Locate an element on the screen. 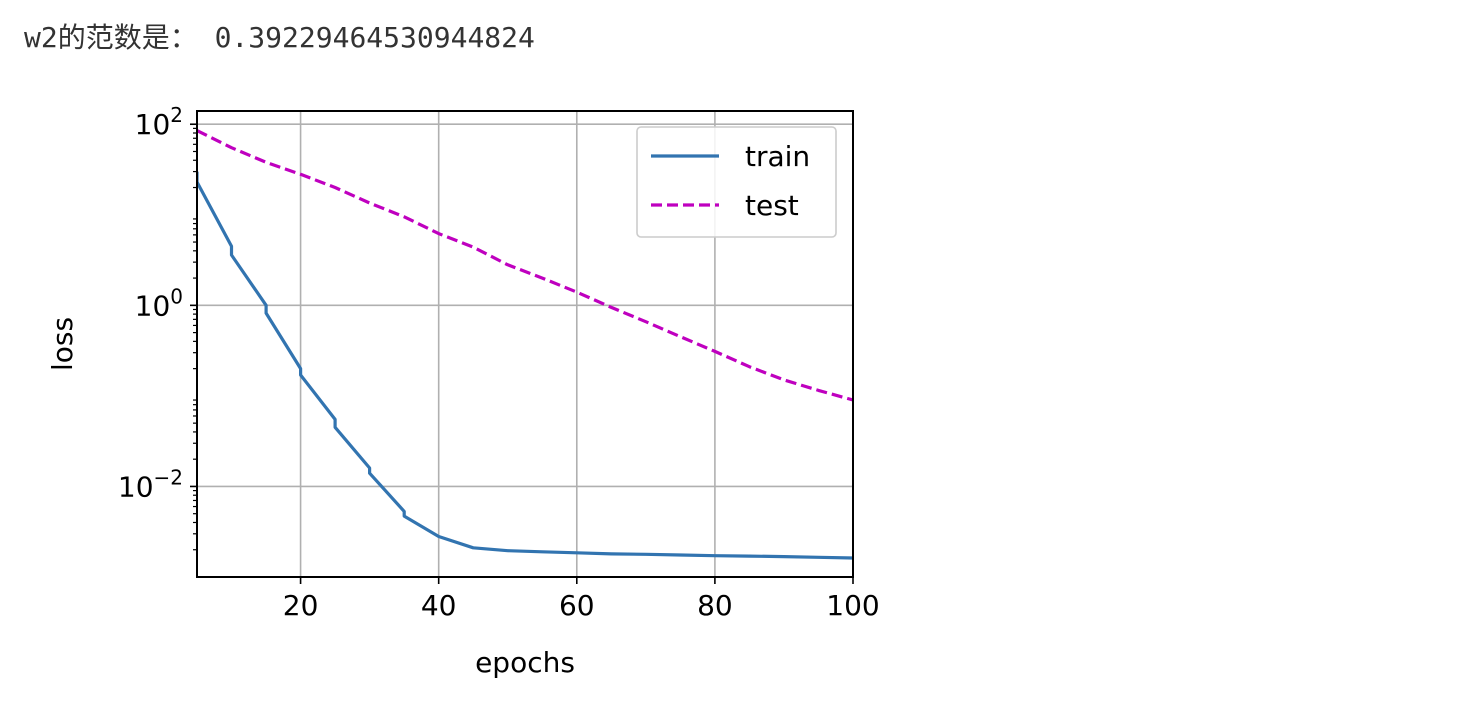 This screenshot has height=704, width=1480. legend-label-train: train is located at coordinates (777, 156).